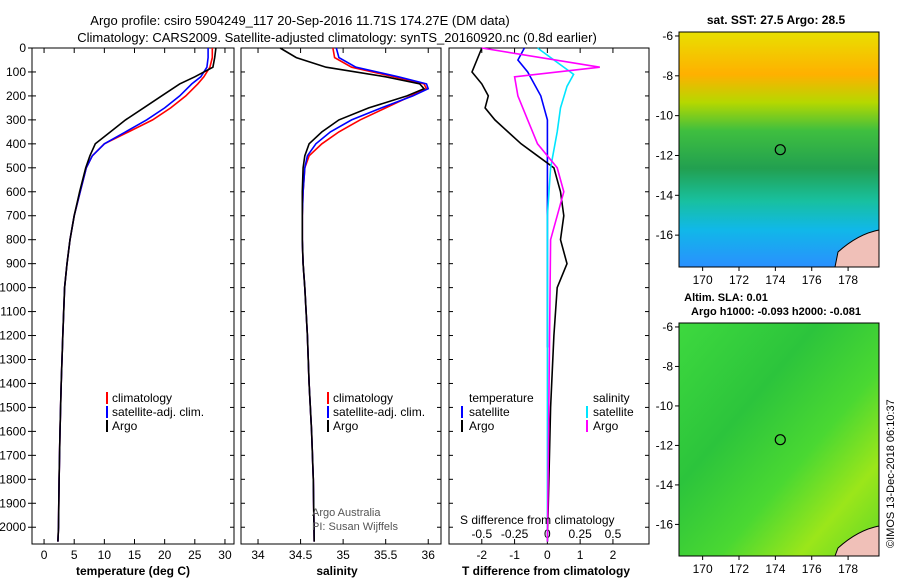  I want to click on x-tick-label: 5, so click(74, 555).